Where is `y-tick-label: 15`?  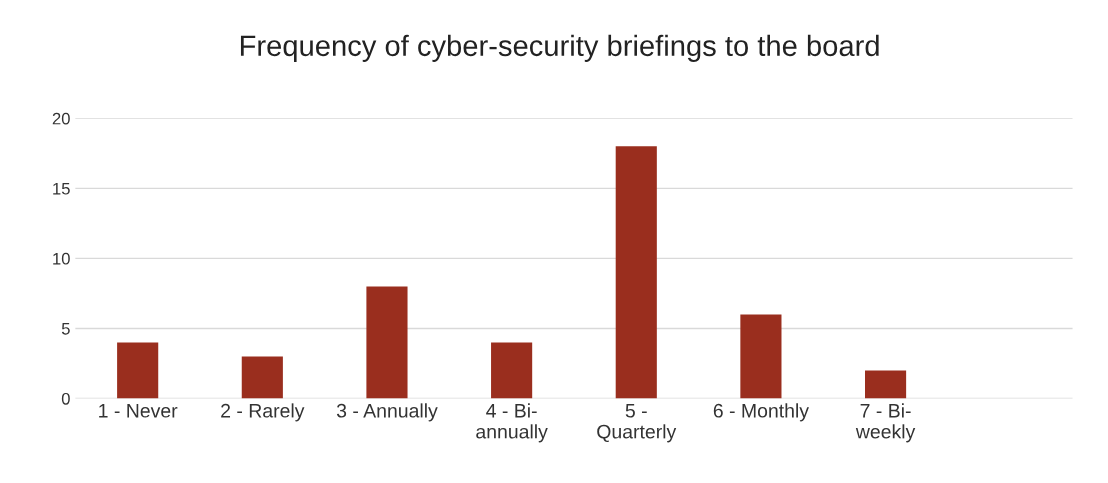
y-tick-label: 15 is located at coordinates (61, 188).